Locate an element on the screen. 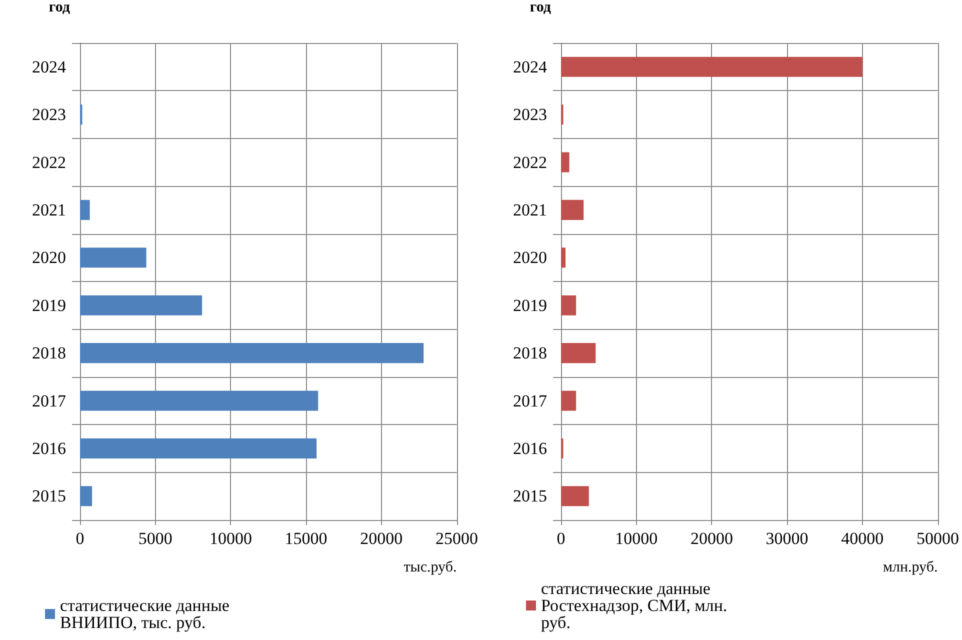  x-axis-title: тыс.руб. is located at coordinates (430, 568).